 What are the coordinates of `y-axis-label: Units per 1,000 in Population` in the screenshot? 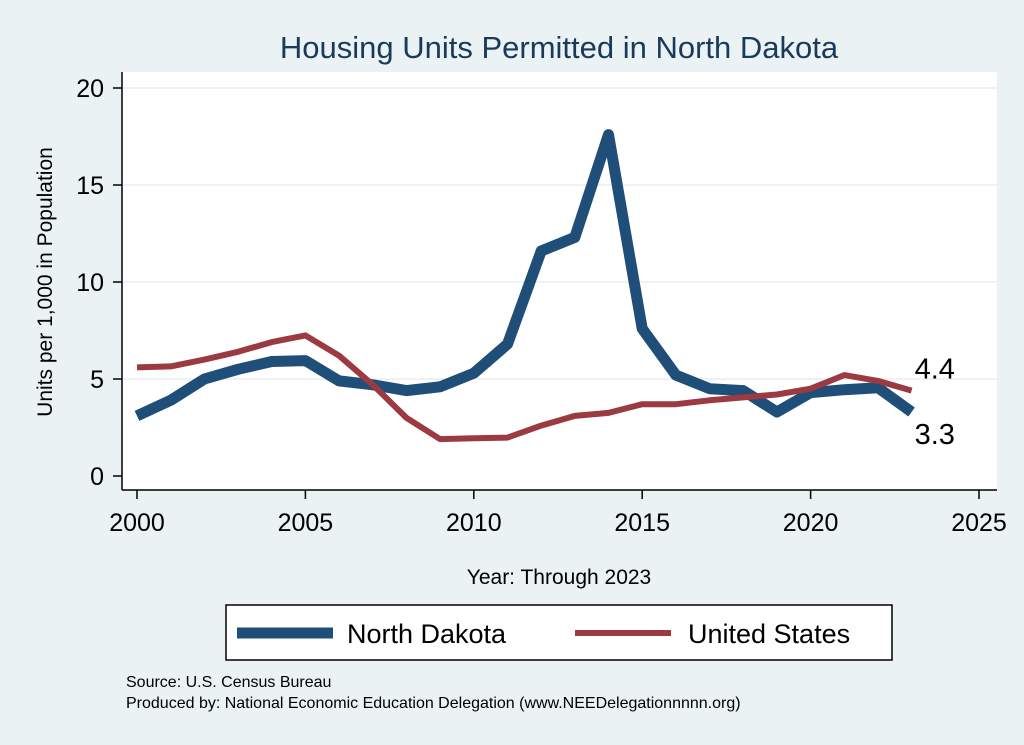 It's located at (45, 282).